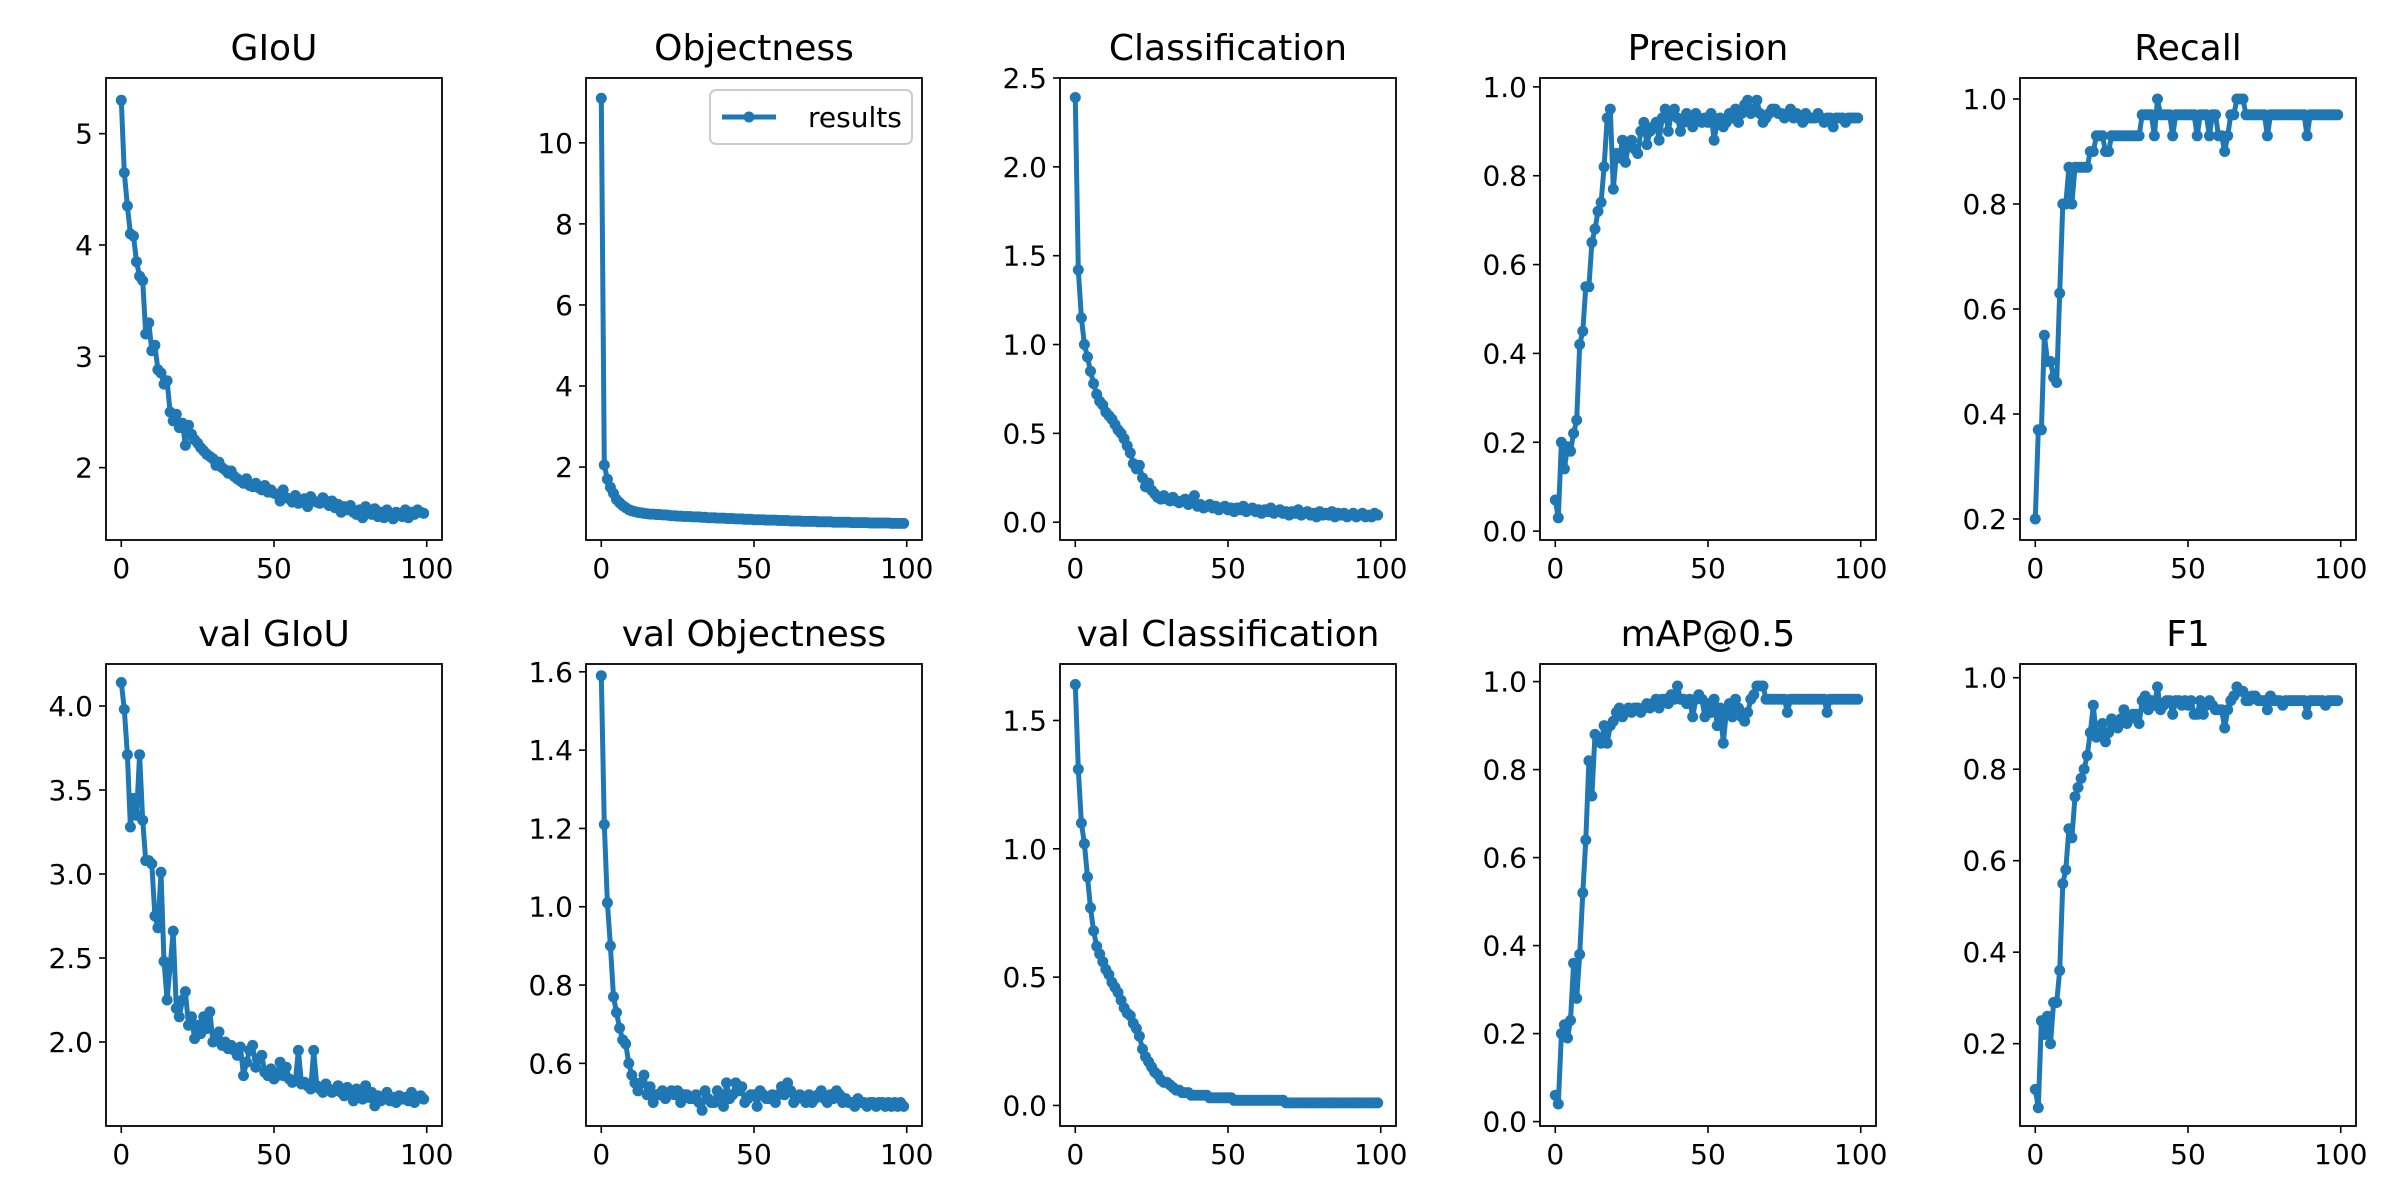 The image size is (2400, 1200). I want to click on y-tick-label: 0.8, so click(1984, 769).